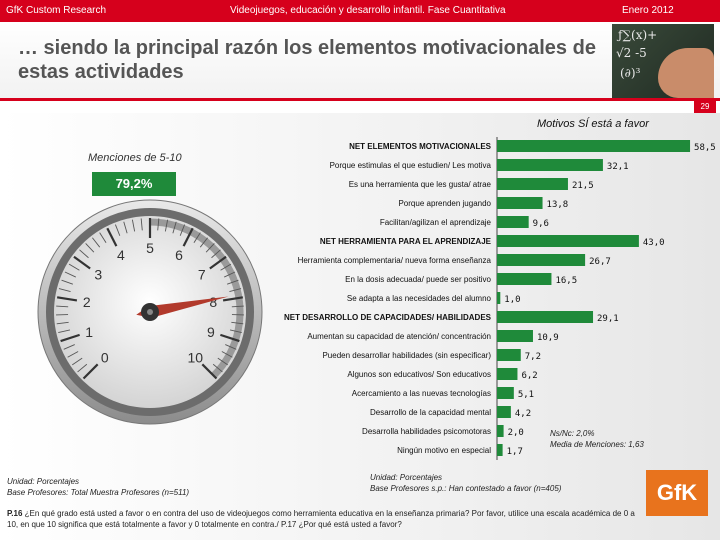 This screenshot has height=540, width=720. I want to click on gauge-zone-arc, so click(196, 298).